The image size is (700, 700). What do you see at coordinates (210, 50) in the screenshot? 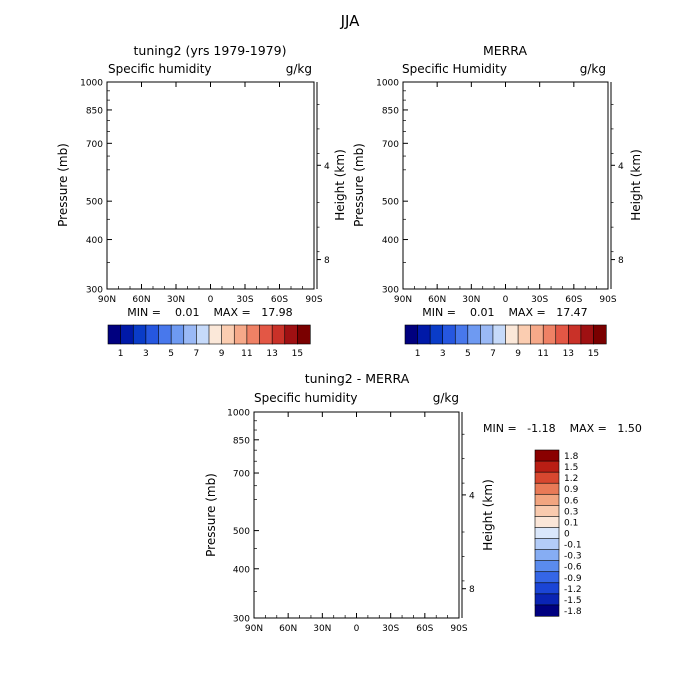
I see `model-title: tuning2 (yrs 1979-1979)` at bounding box center [210, 50].